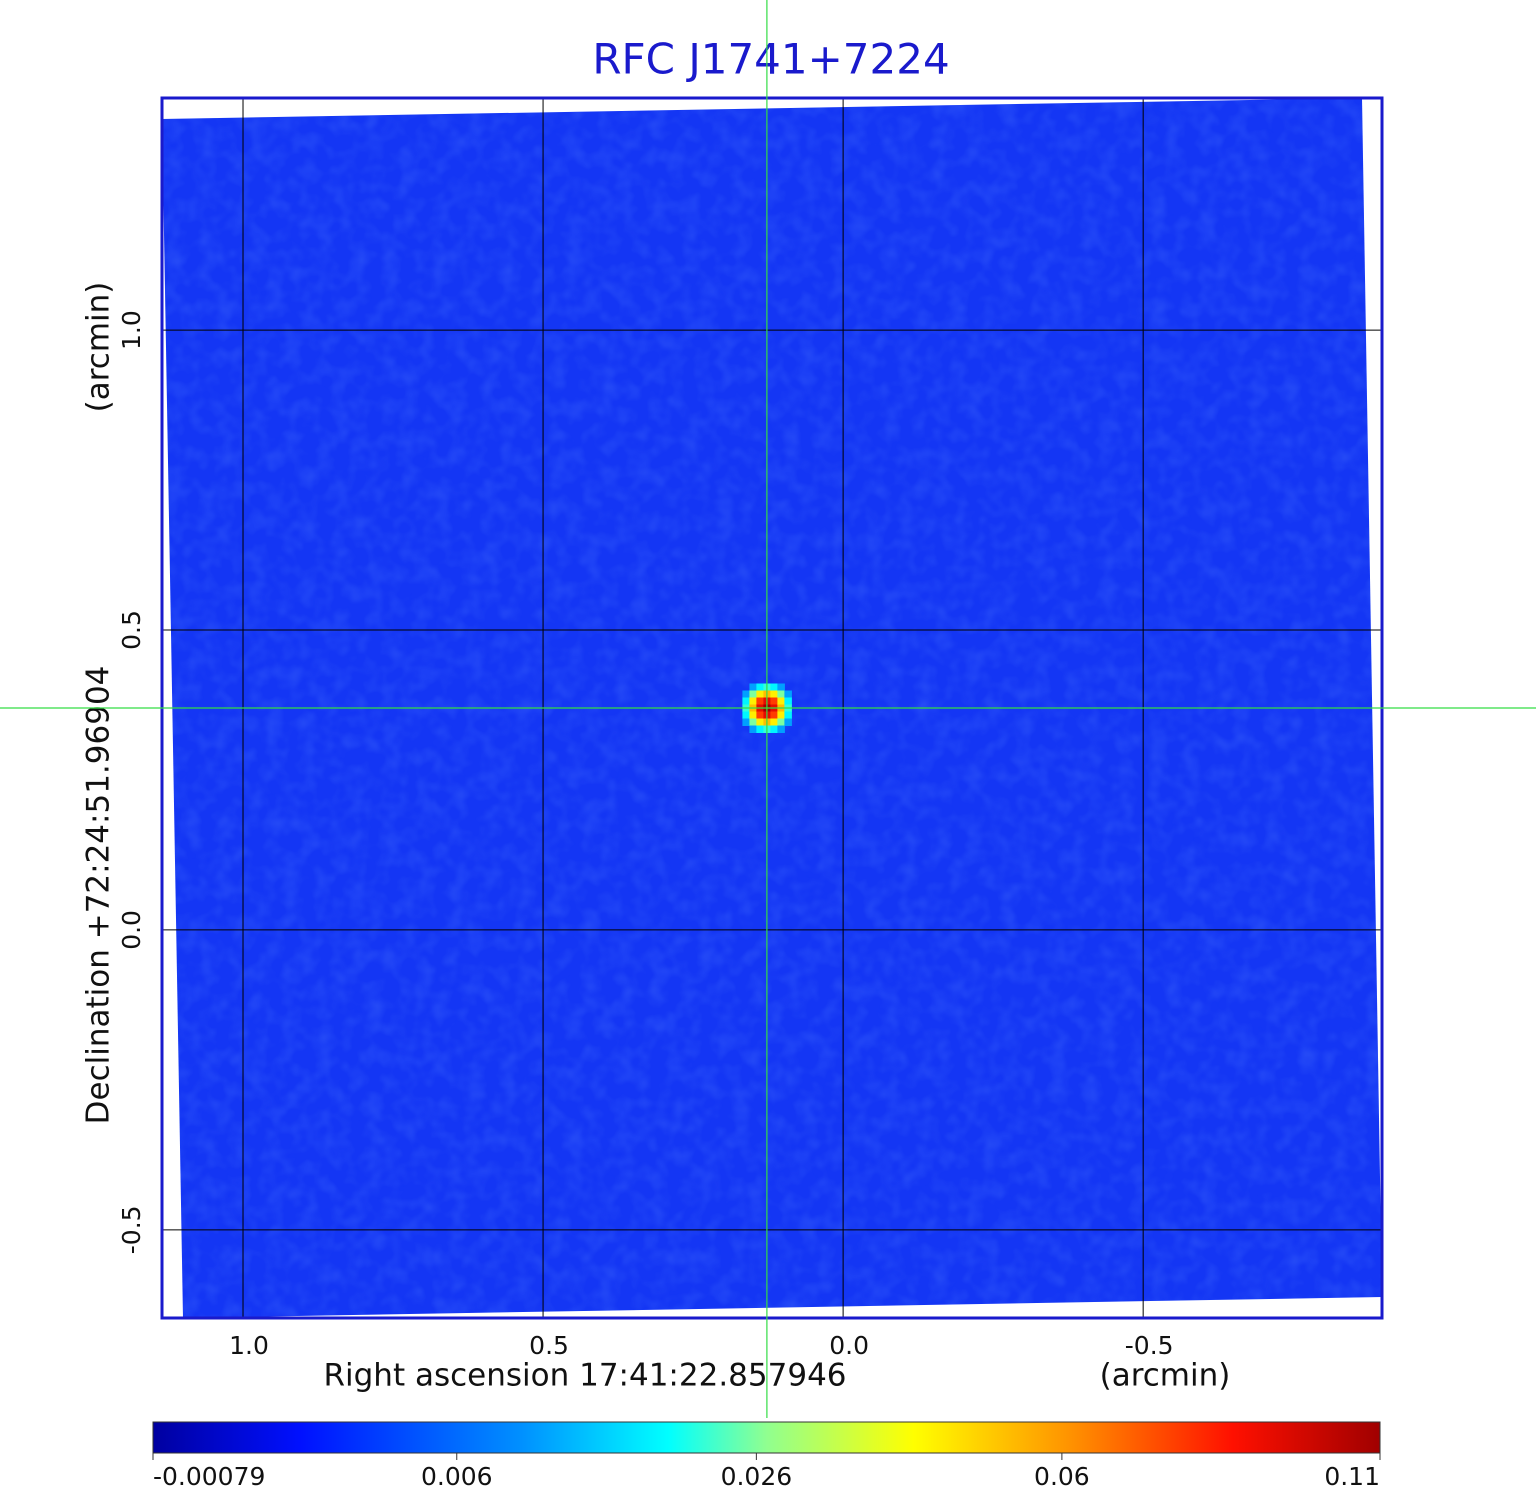 The height and width of the screenshot is (1511, 1536). What do you see at coordinates (99, 347) in the screenshot?
I see `y-axis-unit: (arcmin)` at bounding box center [99, 347].